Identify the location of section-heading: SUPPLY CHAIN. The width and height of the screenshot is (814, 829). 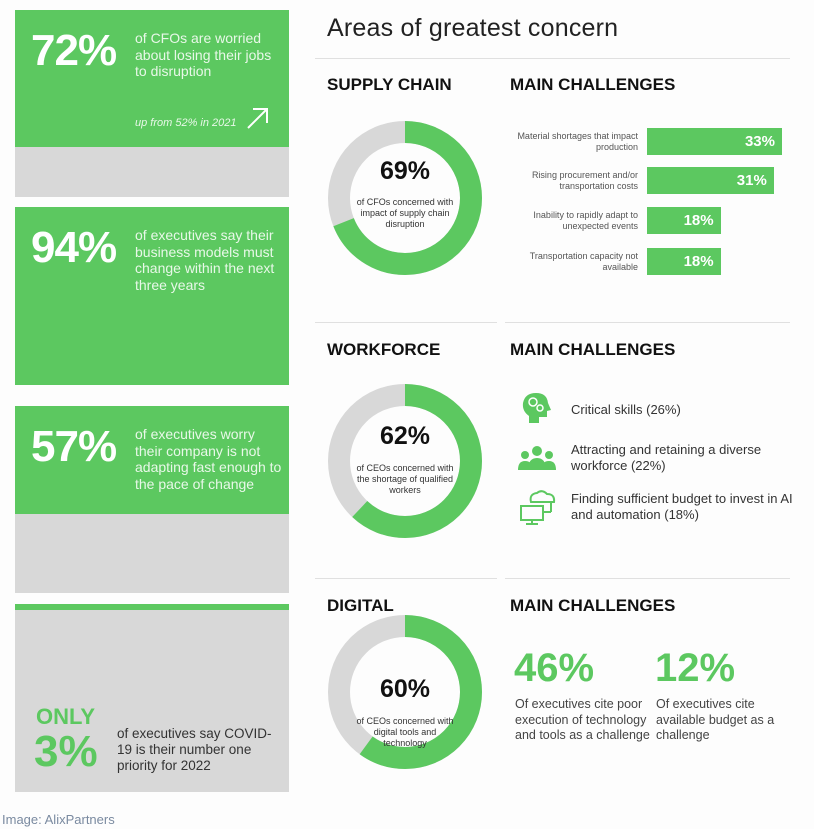
(389, 84).